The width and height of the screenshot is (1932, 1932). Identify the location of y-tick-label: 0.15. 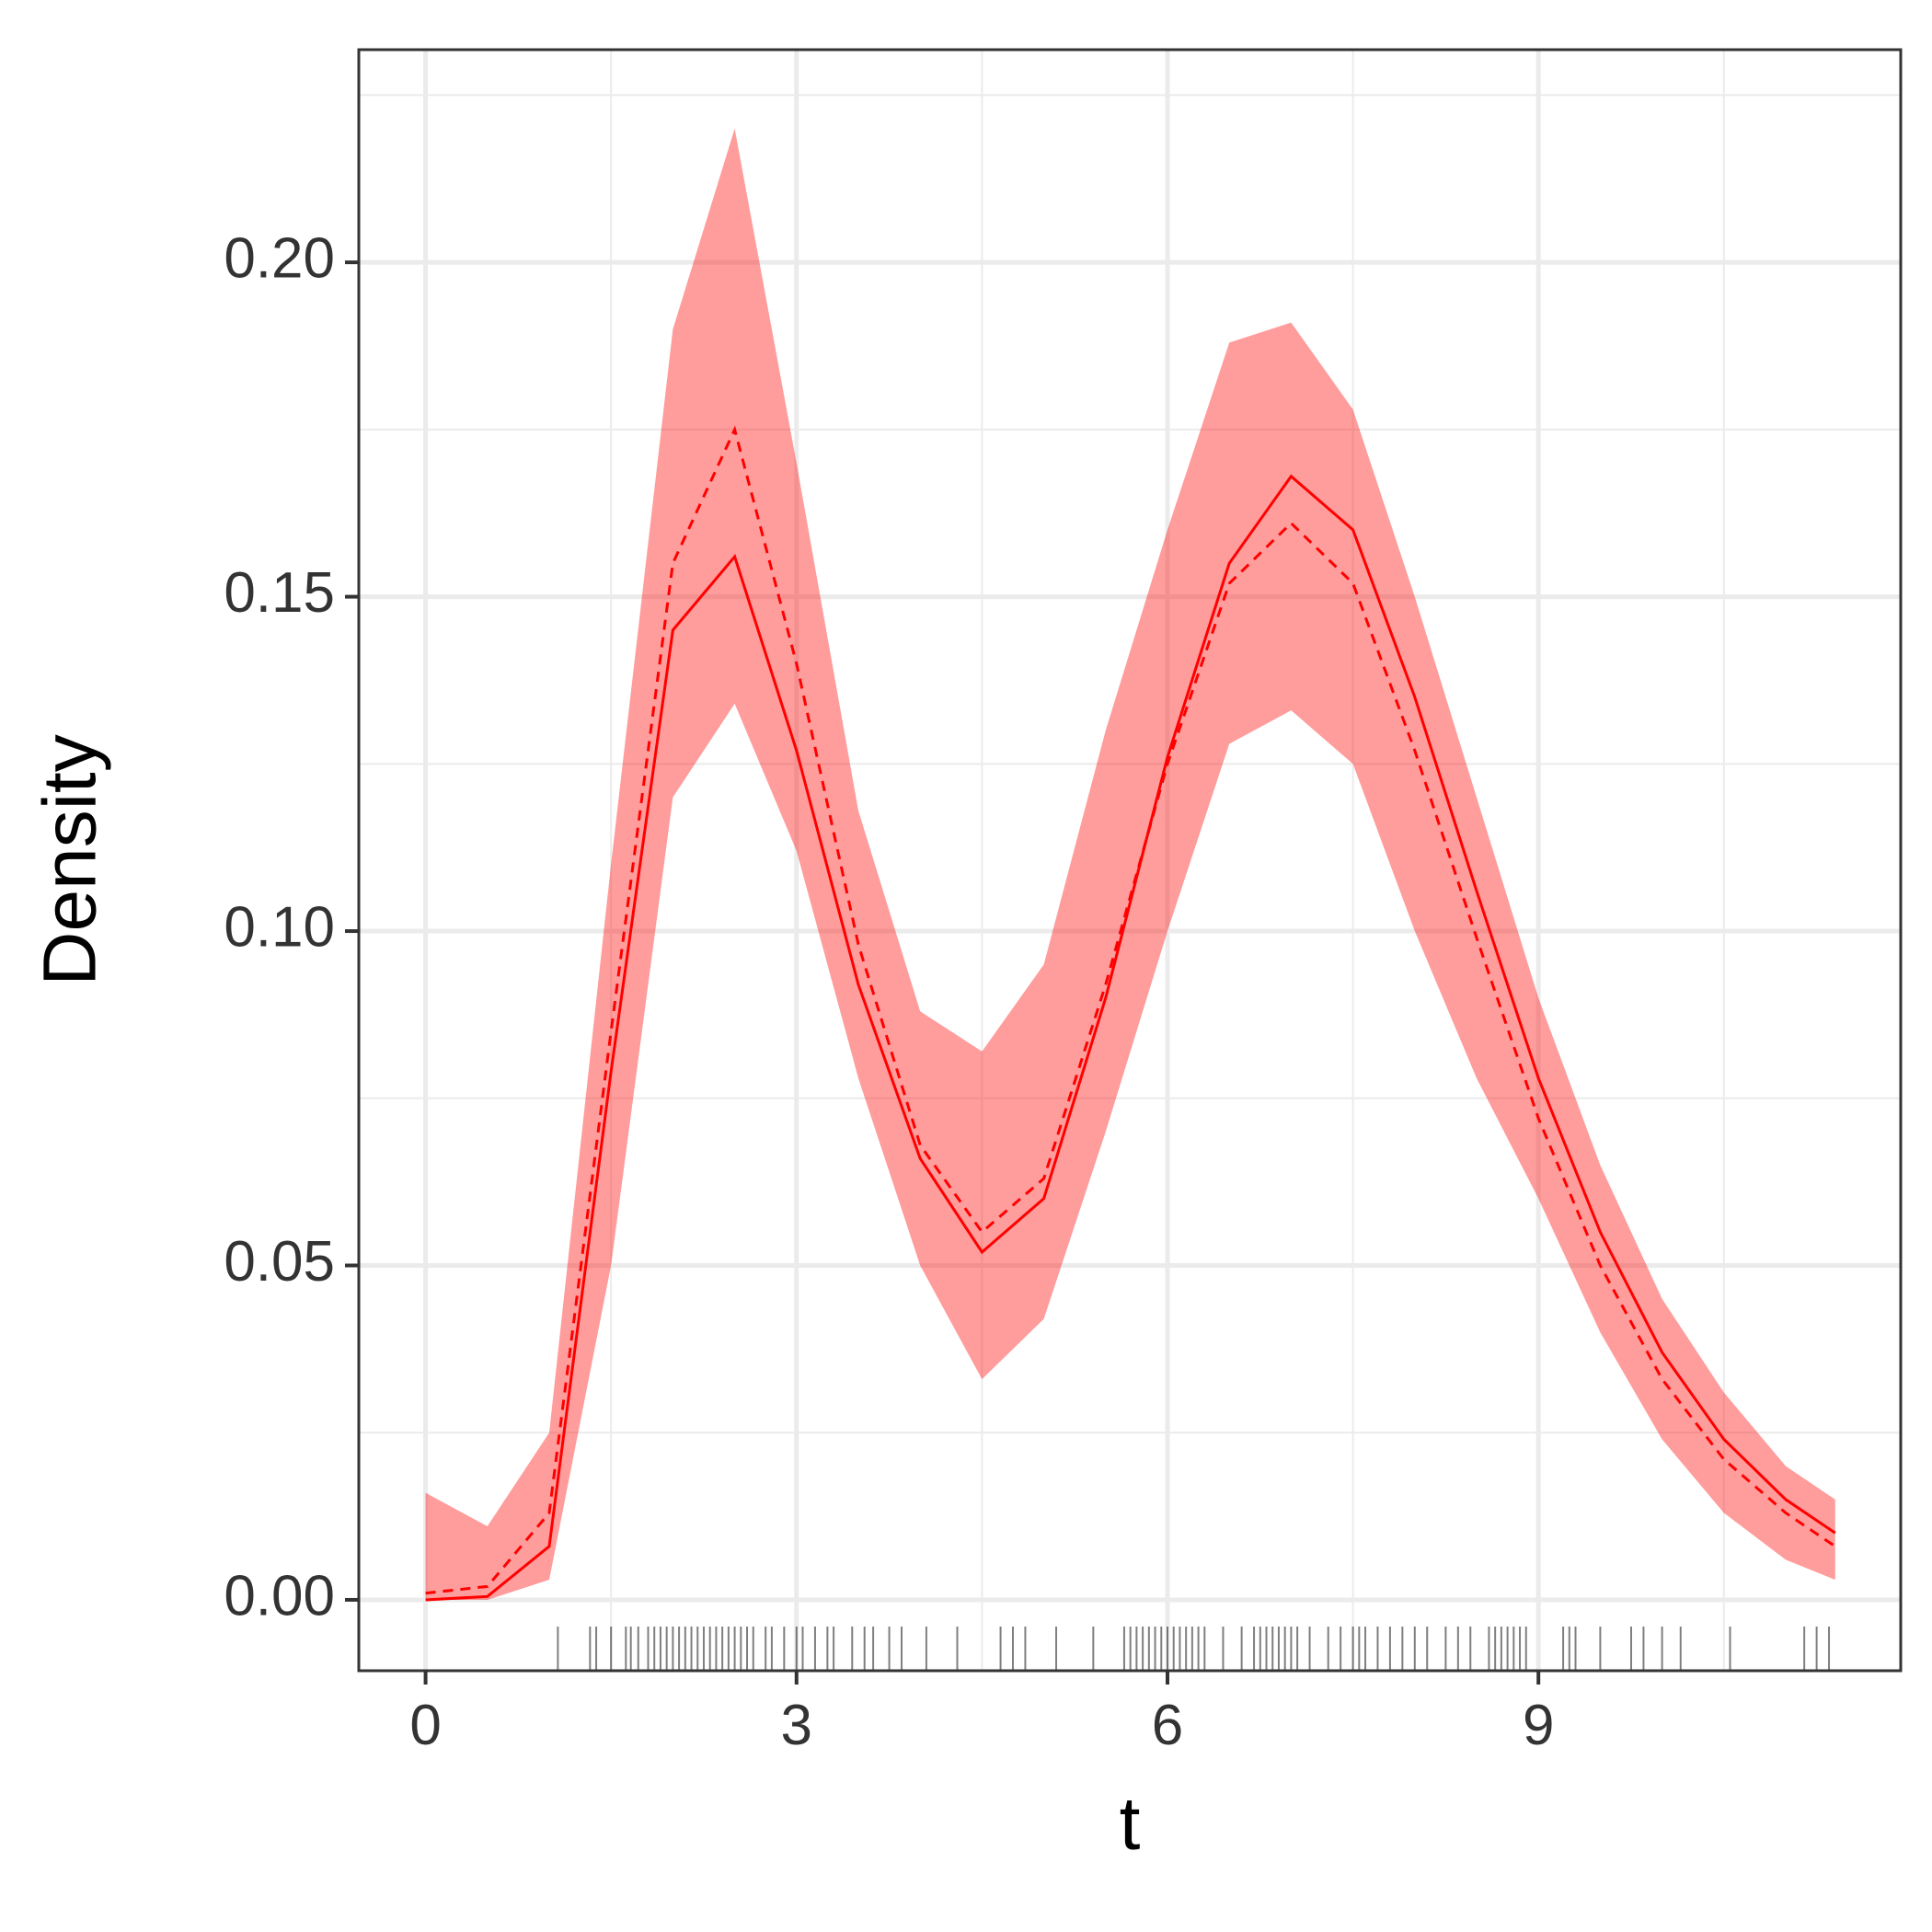
(279, 593).